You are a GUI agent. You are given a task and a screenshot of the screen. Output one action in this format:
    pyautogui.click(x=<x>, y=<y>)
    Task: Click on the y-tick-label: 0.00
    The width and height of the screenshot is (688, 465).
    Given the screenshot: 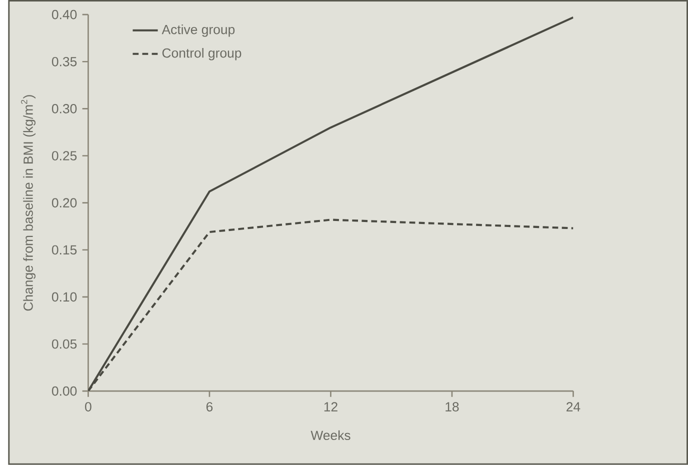 What is the action you would take?
    pyautogui.click(x=64, y=391)
    